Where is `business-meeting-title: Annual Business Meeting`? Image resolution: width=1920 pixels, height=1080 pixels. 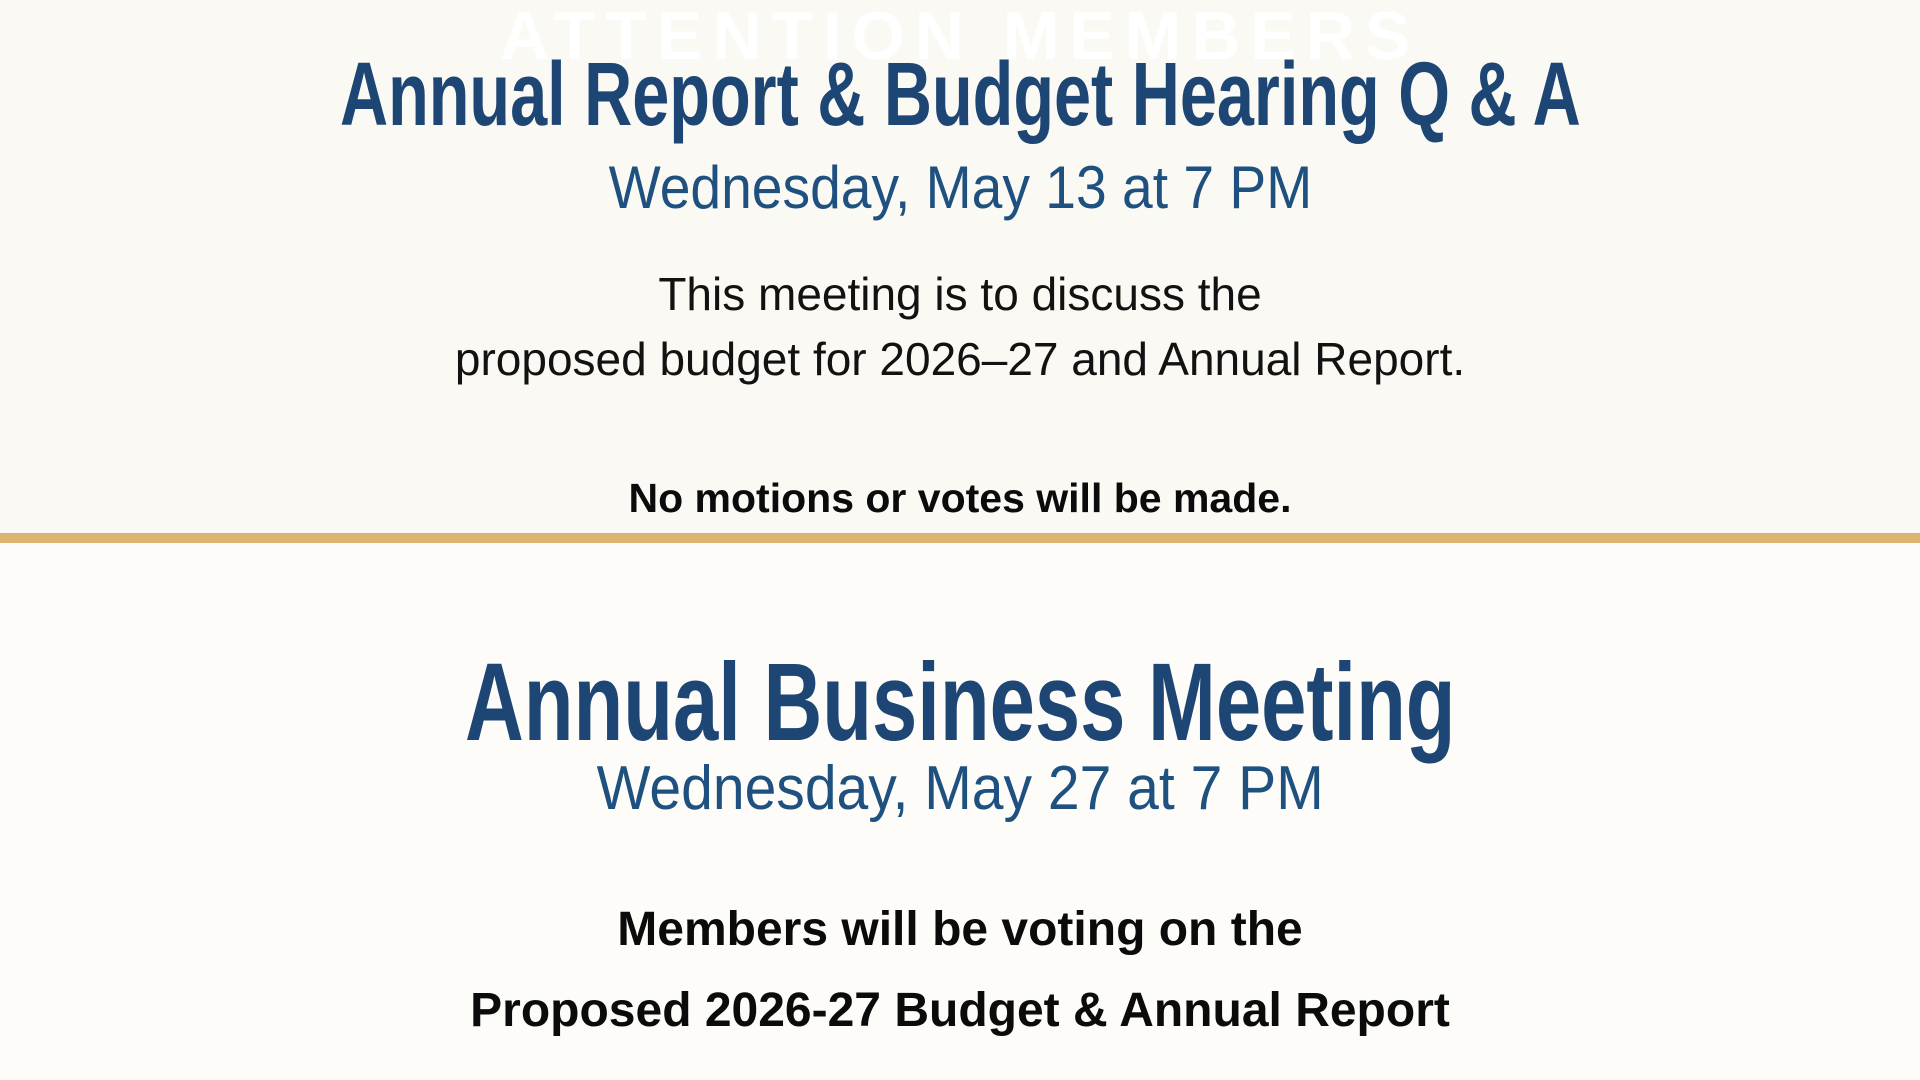 business-meeting-title: Annual Business Meeting is located at coordinates (960, 703).